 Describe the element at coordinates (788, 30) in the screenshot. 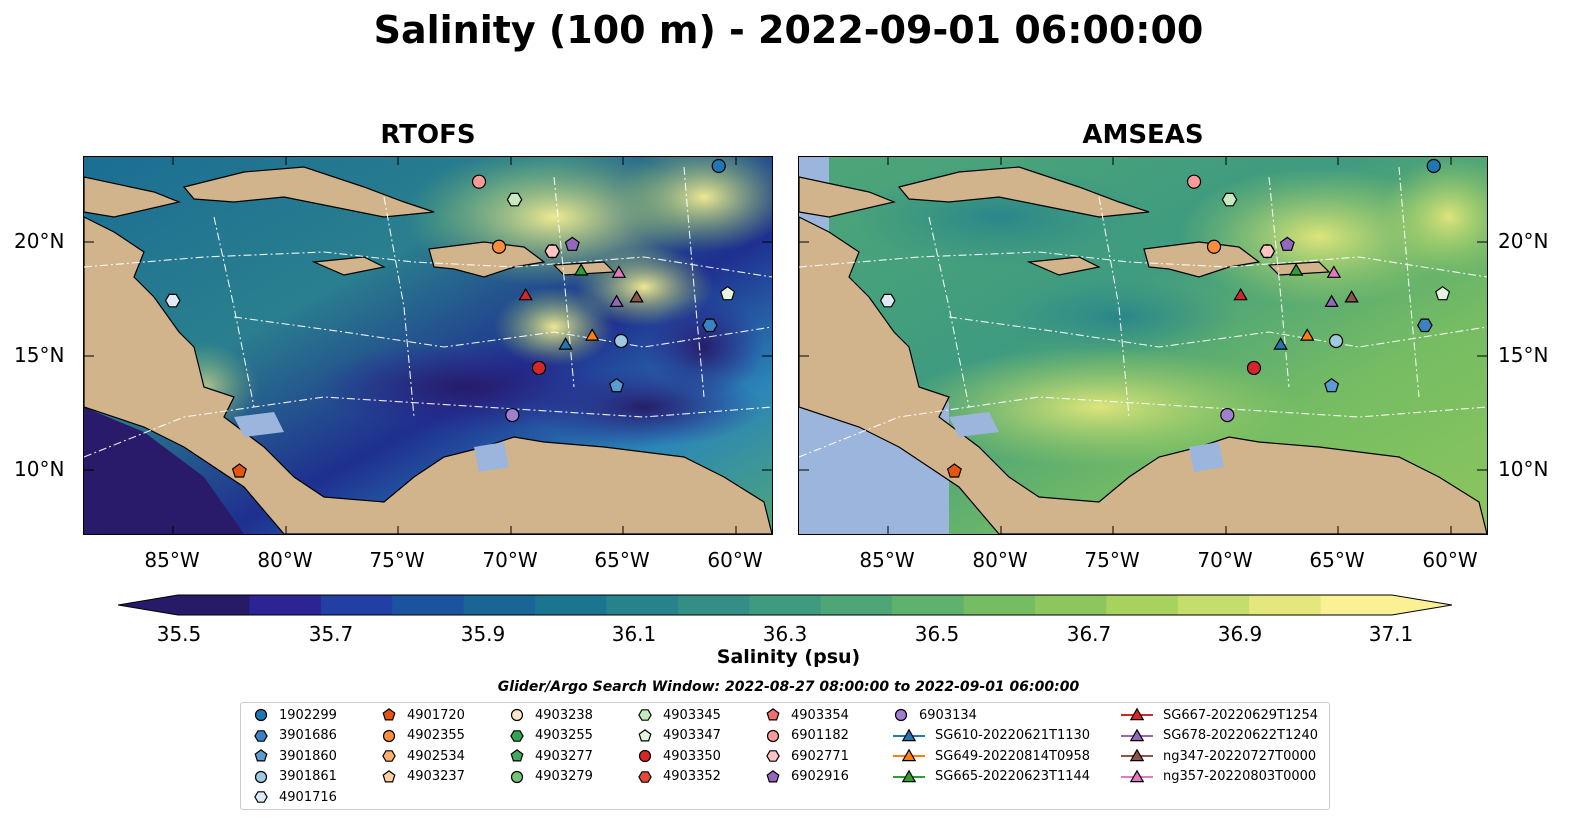

I see `figure-title: Salinity (100 m) - 2022-09-01 06:00:00` at that location.